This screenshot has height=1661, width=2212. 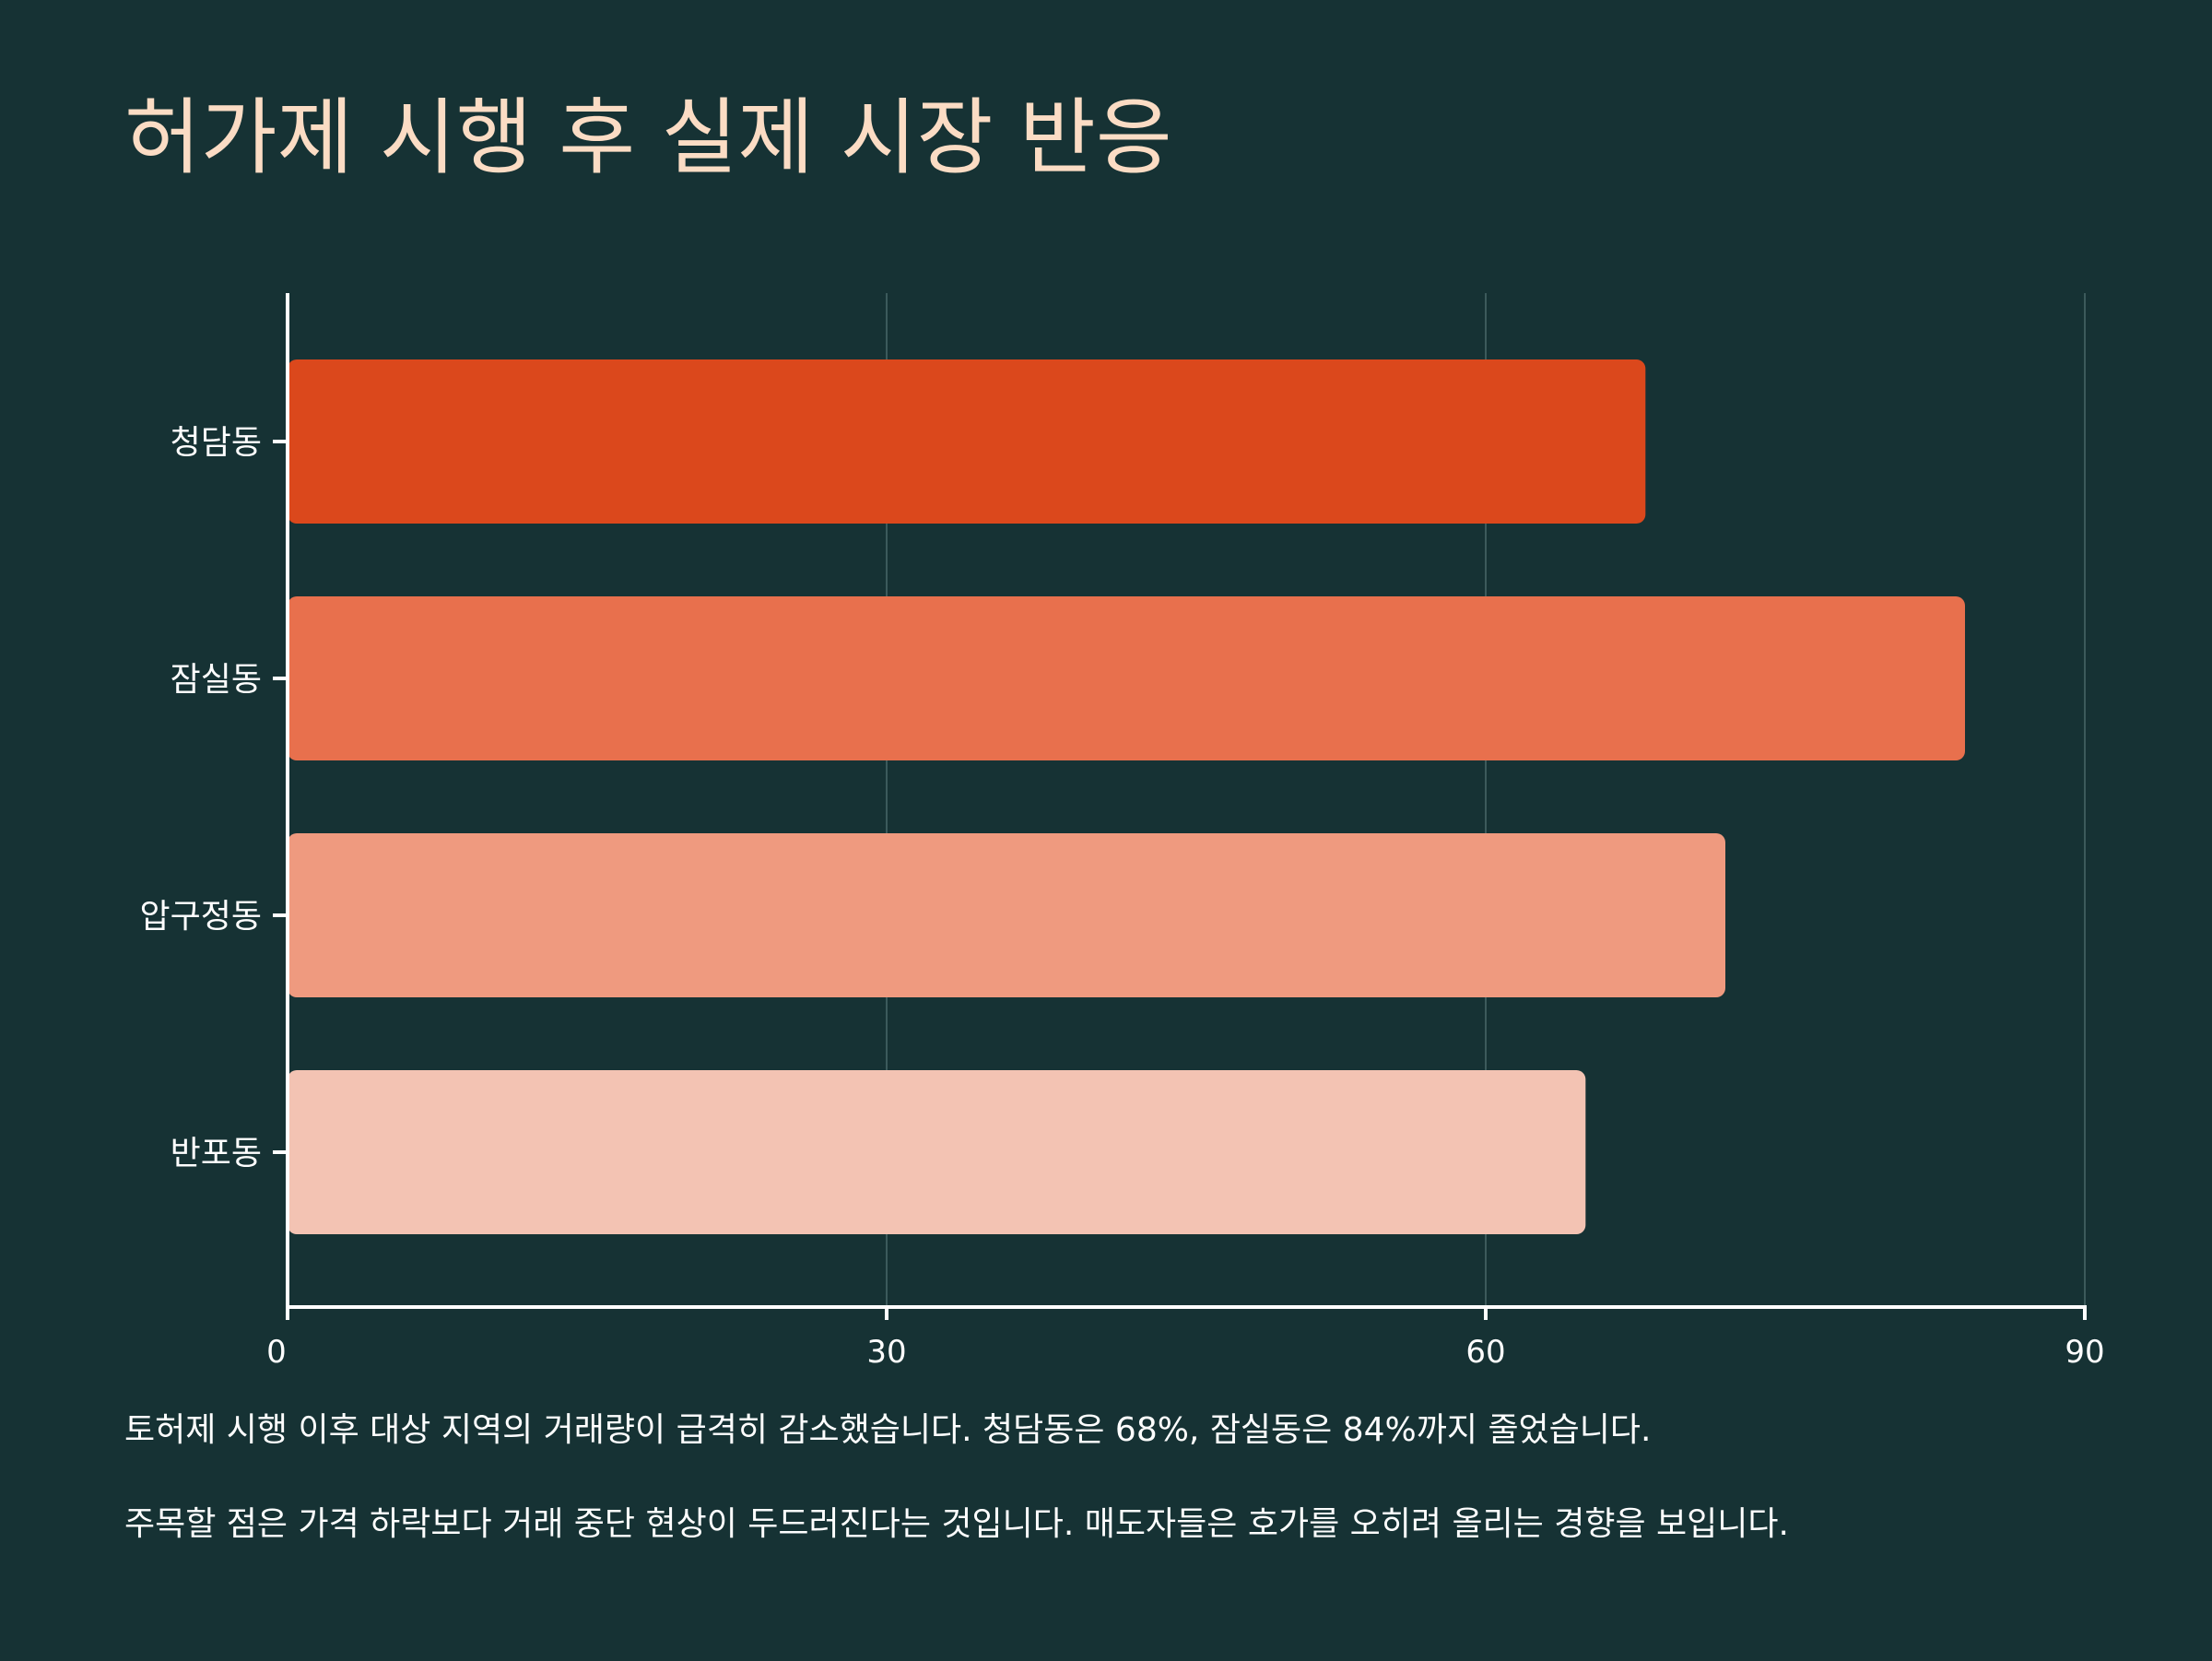 I want to click on chart-title: 허가제 시행 후 실제 시장 반응, so click(x=648, y=138).